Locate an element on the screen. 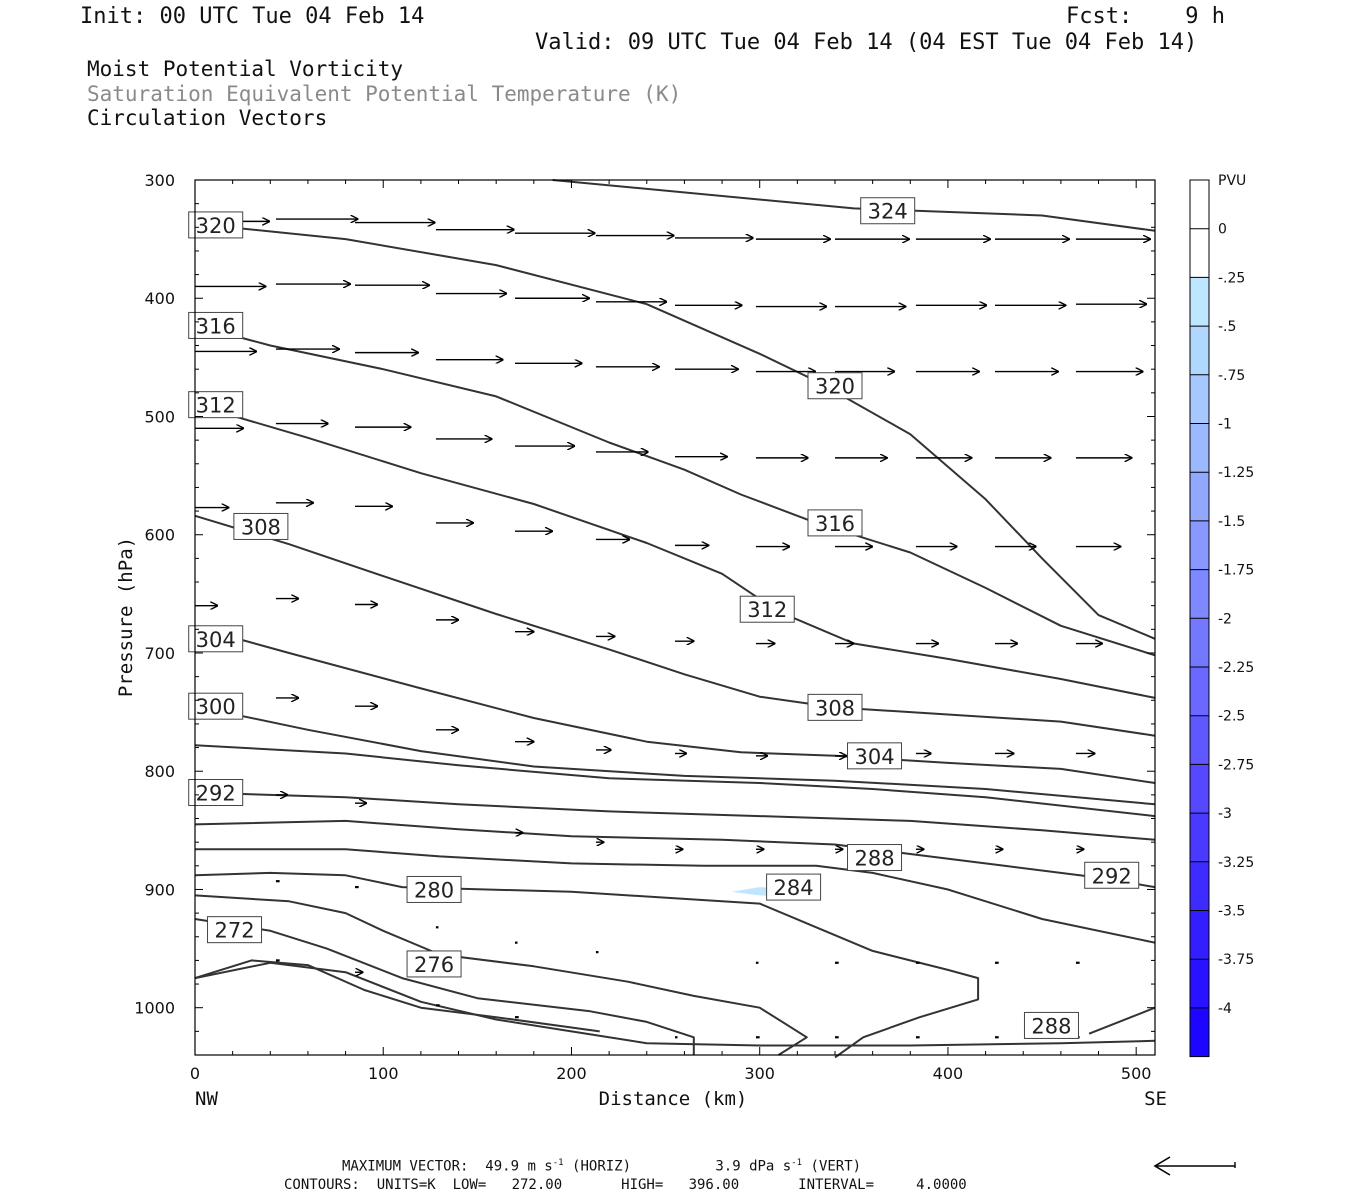 This screenshot has width=1350, height=1200. colorbar-label: -3.25 is located at coordinates (1236, 863).